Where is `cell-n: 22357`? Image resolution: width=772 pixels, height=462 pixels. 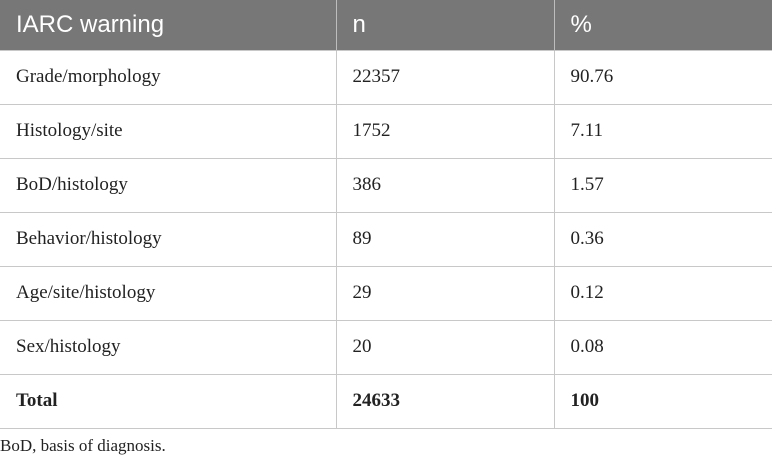 cell-n: 22357 is located at coordinates (445, 76).